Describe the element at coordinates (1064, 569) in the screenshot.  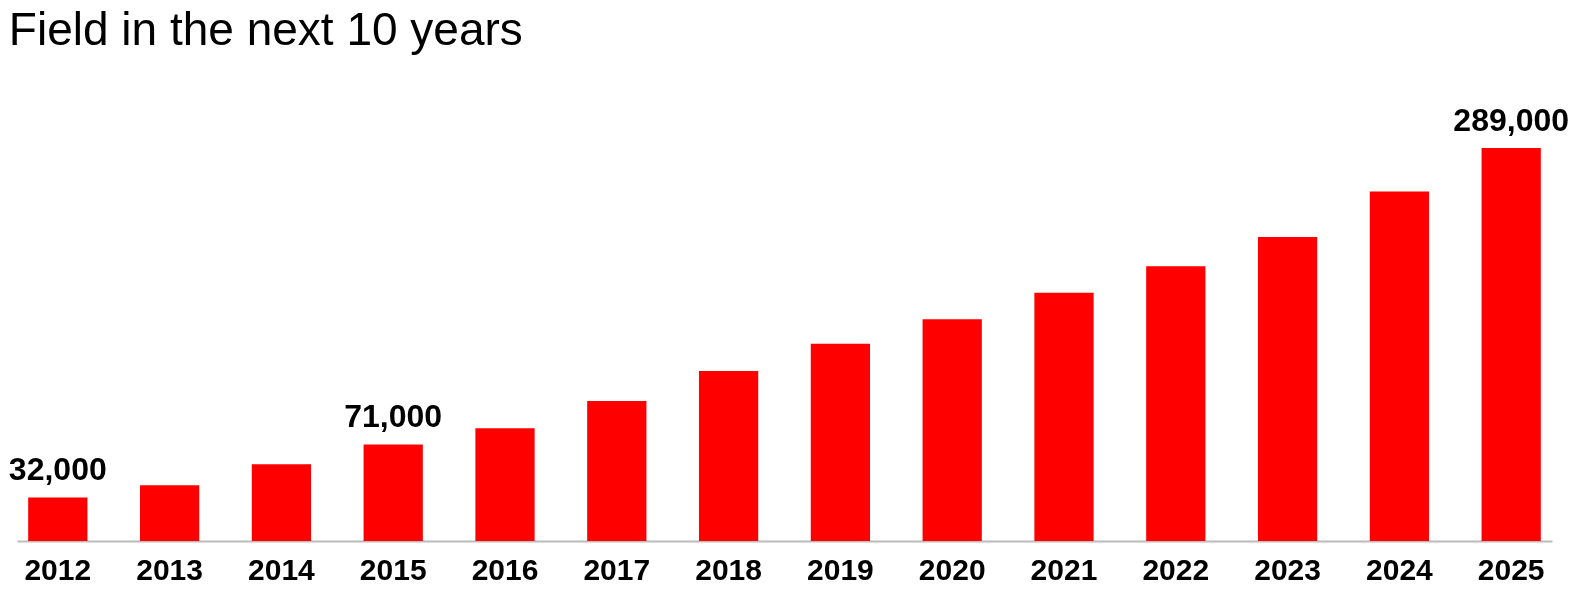
I see `x-tick-label: 2021` at that location.